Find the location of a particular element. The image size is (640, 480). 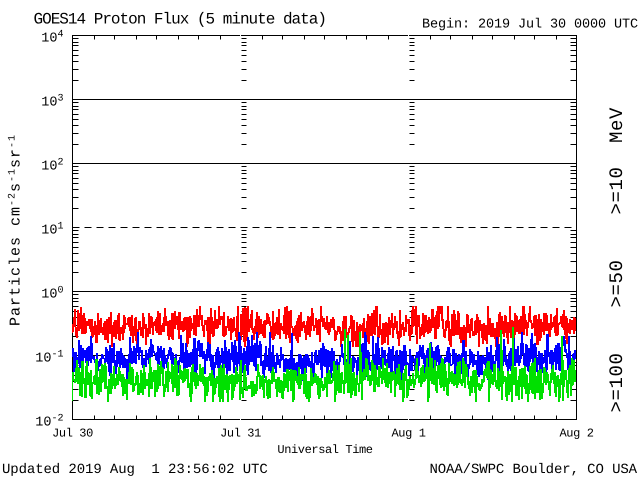

svg-text: Jul 31 is located at coordinates (240, 434).